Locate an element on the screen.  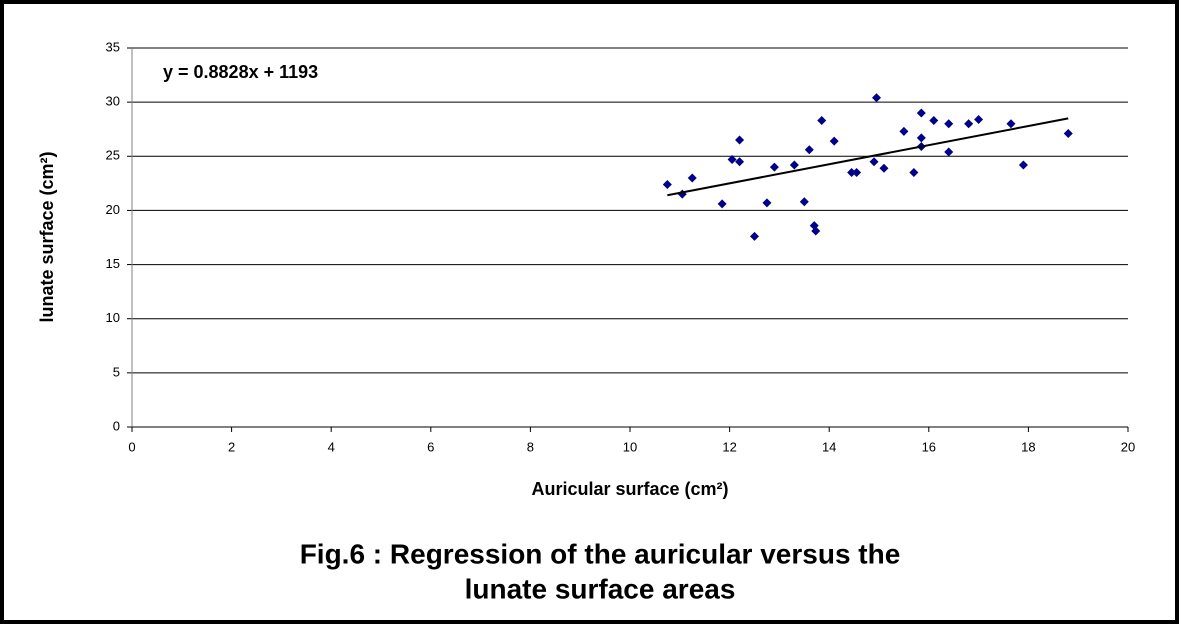
y-tick-label: 35 is located at coordinates (113, 46).